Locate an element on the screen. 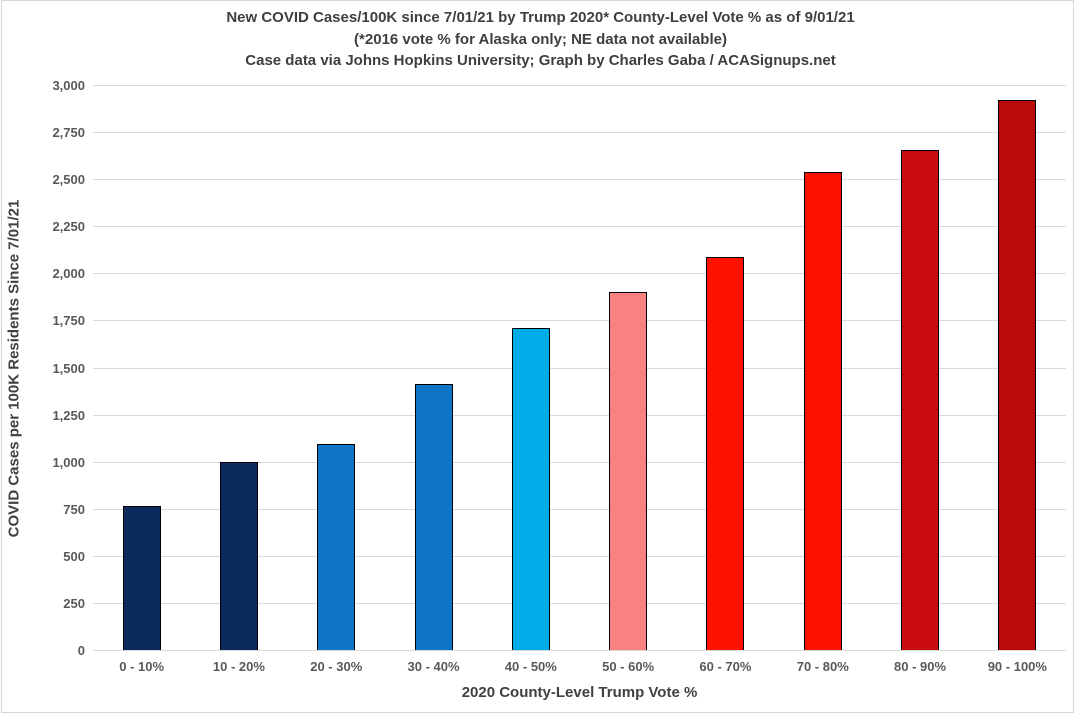  bar-0-10% is located at coordinates (141, 577).